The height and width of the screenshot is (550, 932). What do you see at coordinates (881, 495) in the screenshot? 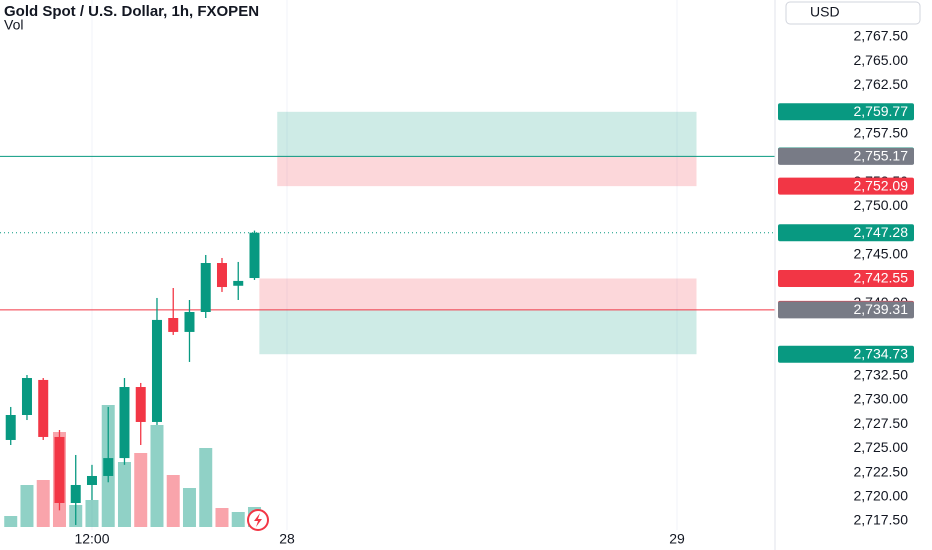
I see `y-tick-label: 2,720.00` at bounding box center [881, 495].